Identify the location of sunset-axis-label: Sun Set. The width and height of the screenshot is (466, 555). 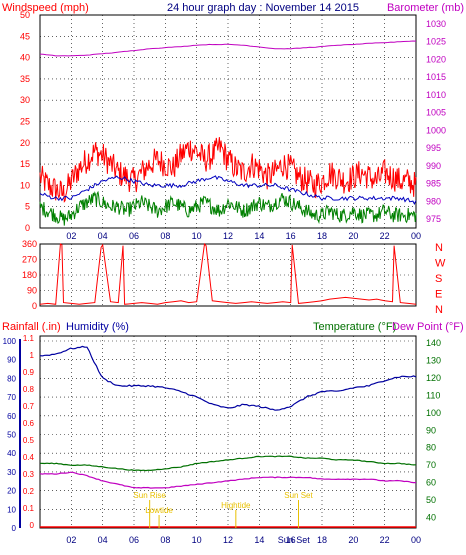
(294, 540).